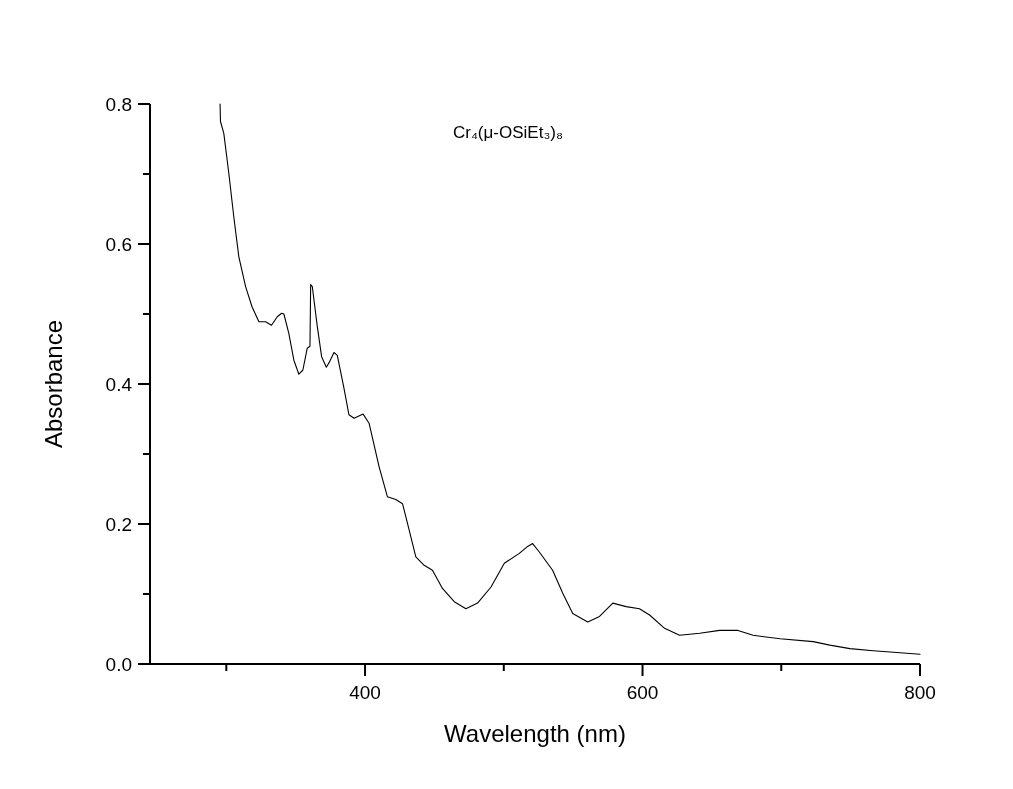  What do you see at coordinates (642, 692) in the screenshot?
I see `x-tick-label: 600` at bounding box center [642, 692].